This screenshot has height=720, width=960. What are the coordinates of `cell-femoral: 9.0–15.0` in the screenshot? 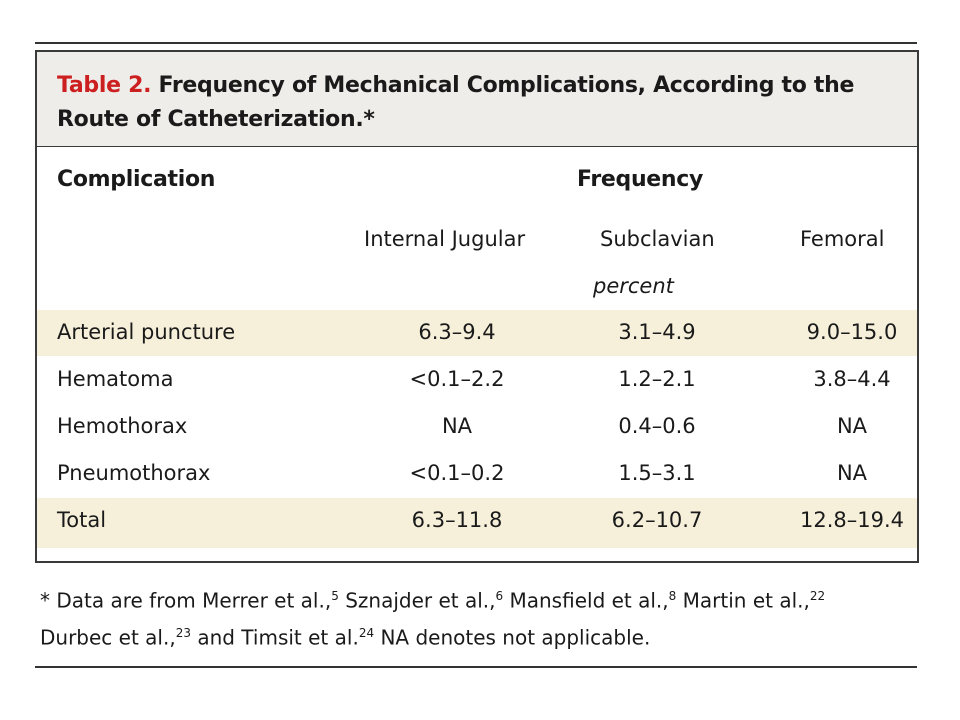 It's located at (852, 332).